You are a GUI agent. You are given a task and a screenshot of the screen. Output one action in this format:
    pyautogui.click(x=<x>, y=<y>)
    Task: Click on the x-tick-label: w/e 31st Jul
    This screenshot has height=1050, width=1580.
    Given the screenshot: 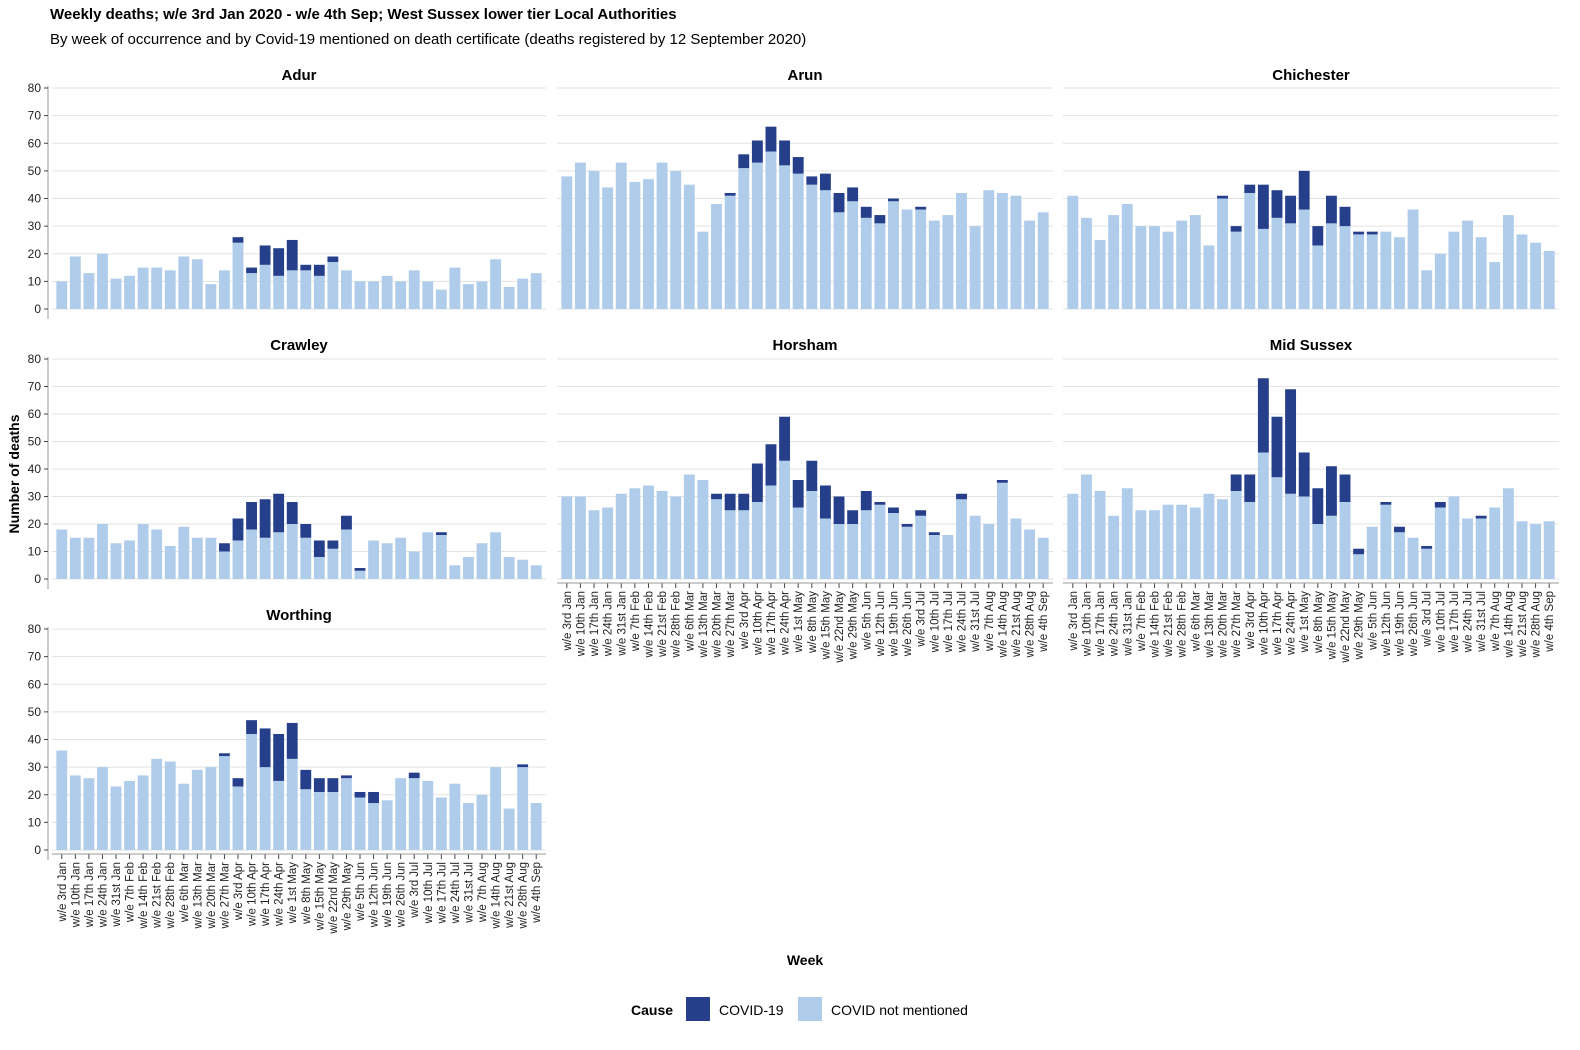 What is the action you would take?
    pyautogui.click(x=1482, y=622)
    